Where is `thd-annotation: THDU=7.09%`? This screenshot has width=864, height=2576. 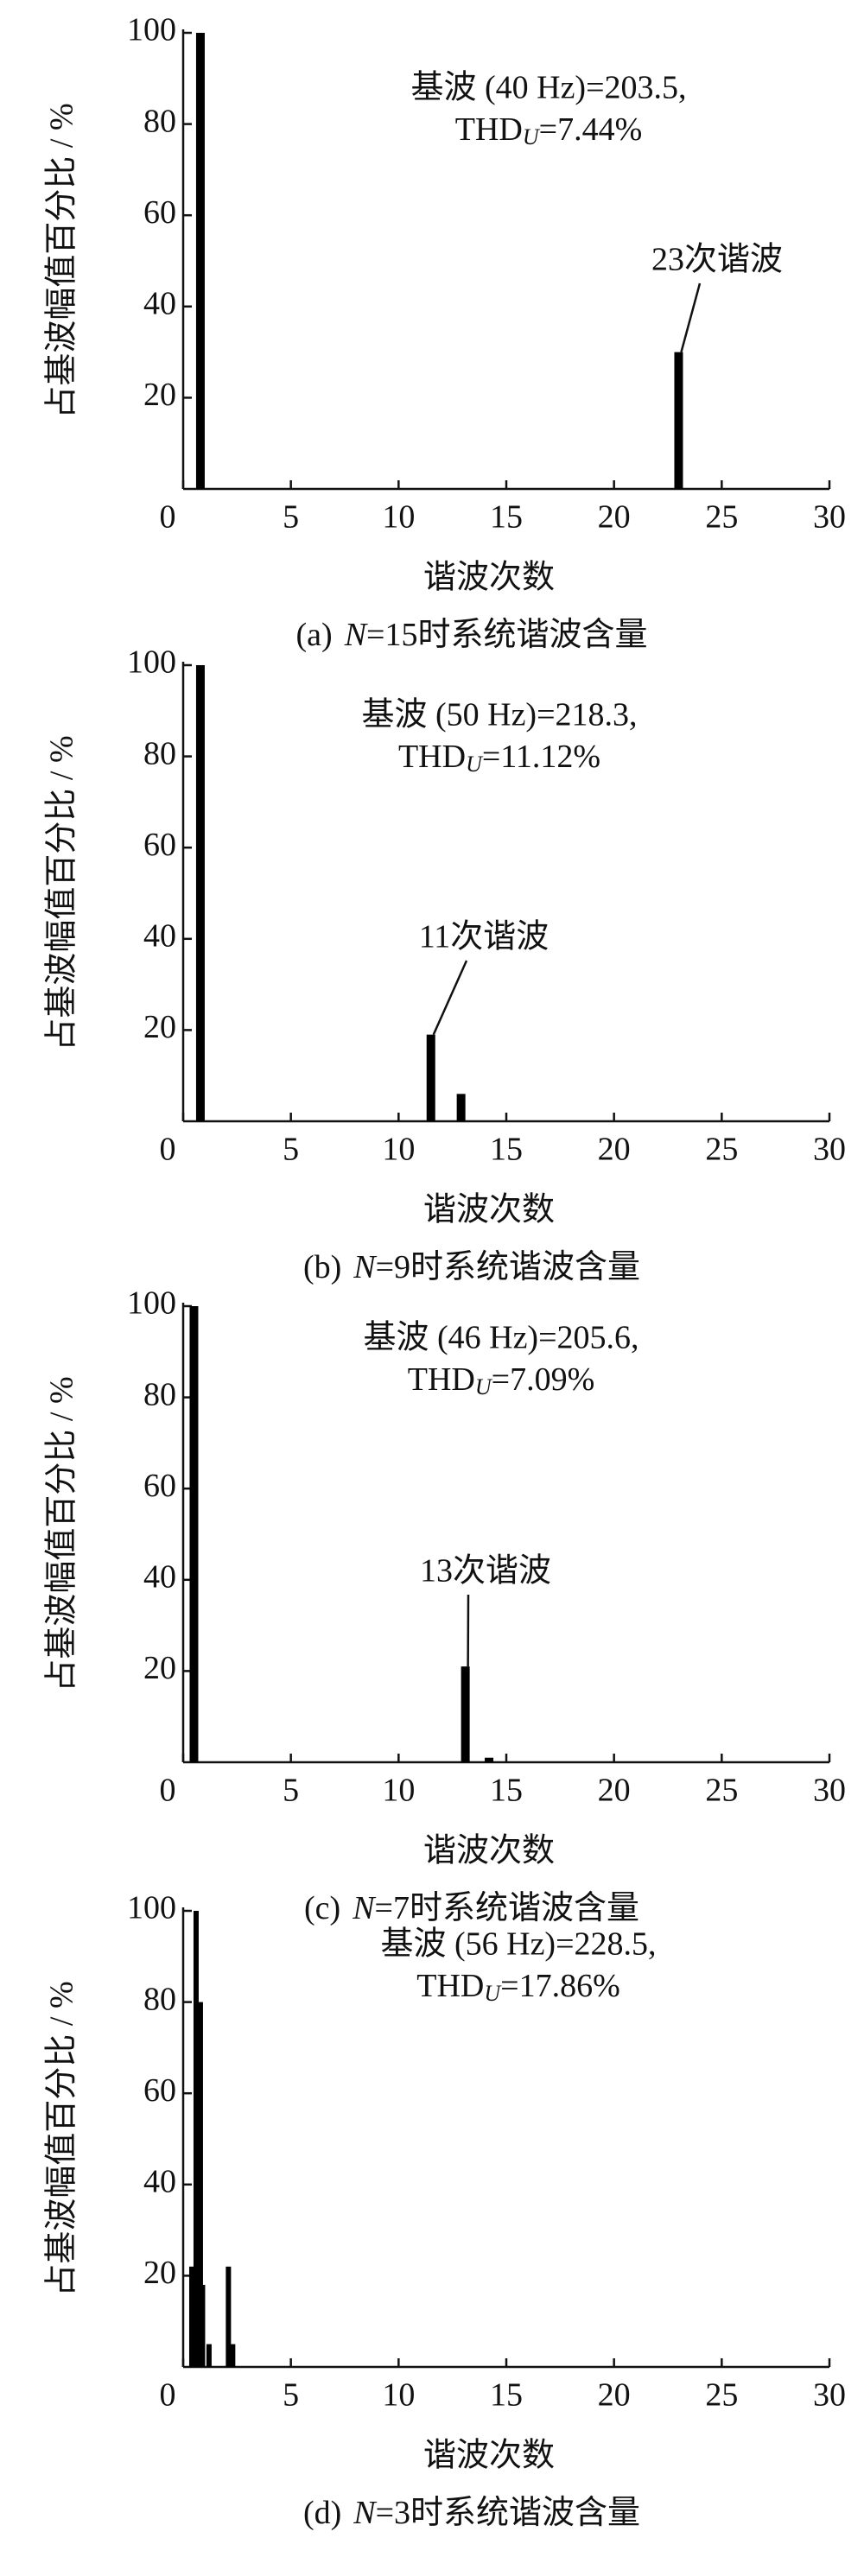 thd-annotation: THDU=7.09% is located at coordinates (501, 1380).